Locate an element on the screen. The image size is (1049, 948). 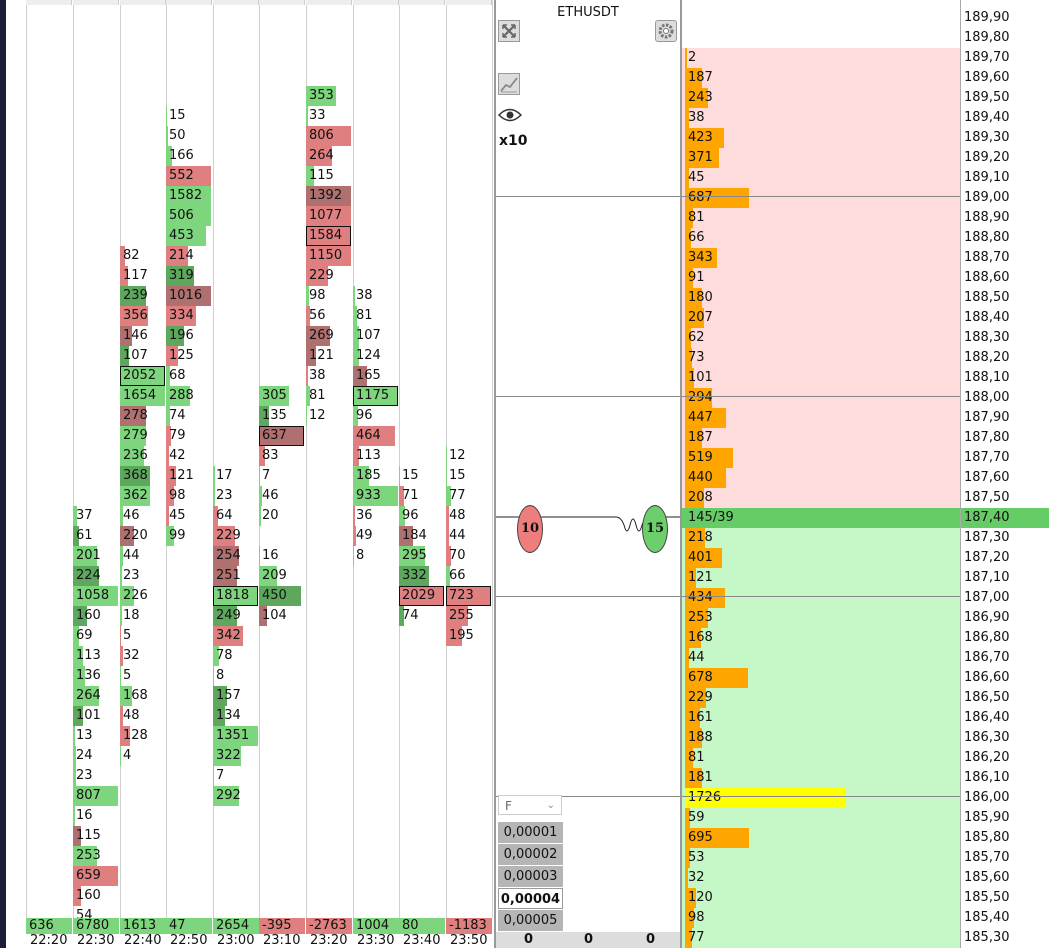
cluster-cell: 1392 is located at coordinates (329, 196).